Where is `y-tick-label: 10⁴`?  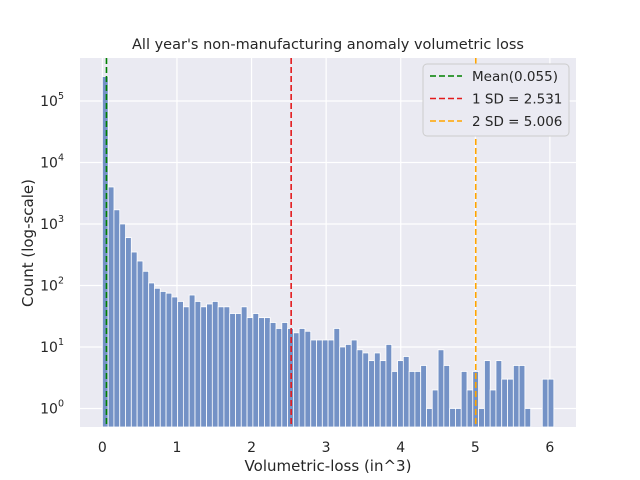
y-tick-label: 10⁴ is located at coordinates (52, 161).